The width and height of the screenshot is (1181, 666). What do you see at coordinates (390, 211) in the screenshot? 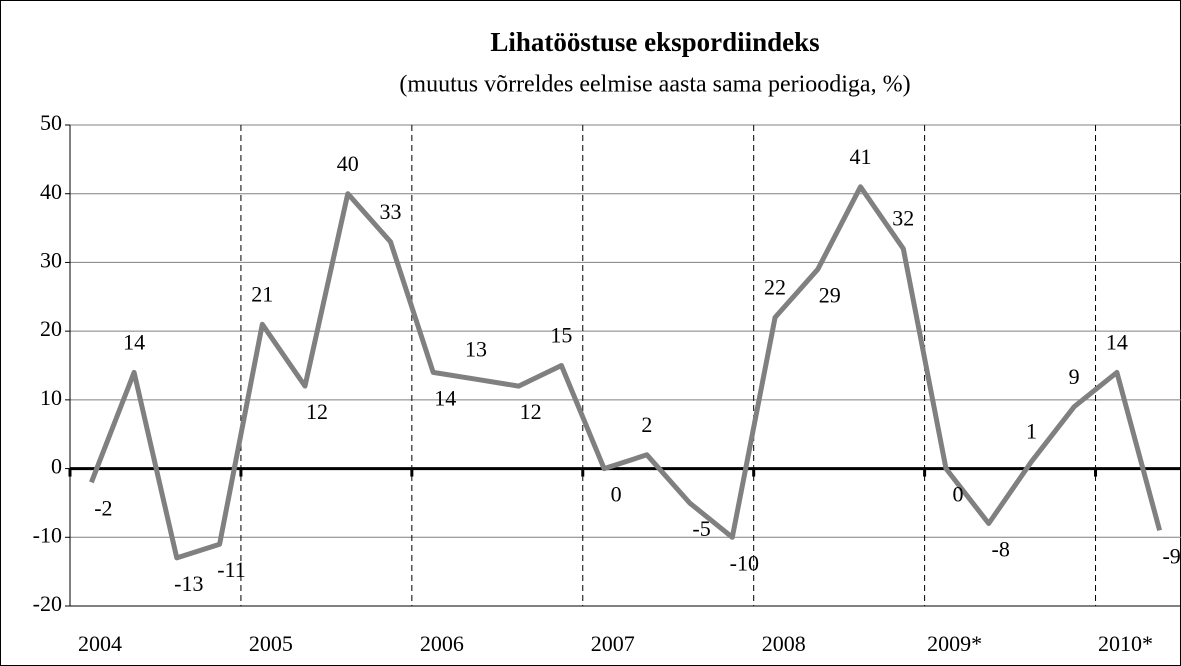
I see `data-label: 33` at bounding box center [390, 211].